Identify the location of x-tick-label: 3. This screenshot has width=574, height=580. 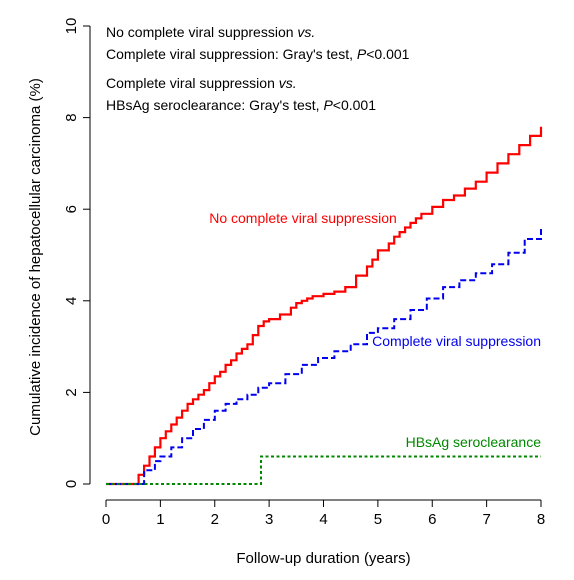
(269, 519).